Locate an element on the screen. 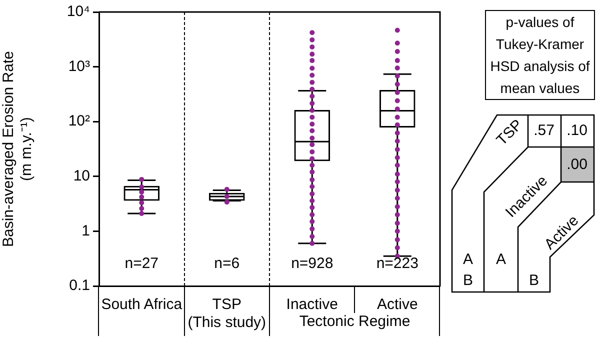  y-tick-label: 10² is located at coordinates (79, 121).